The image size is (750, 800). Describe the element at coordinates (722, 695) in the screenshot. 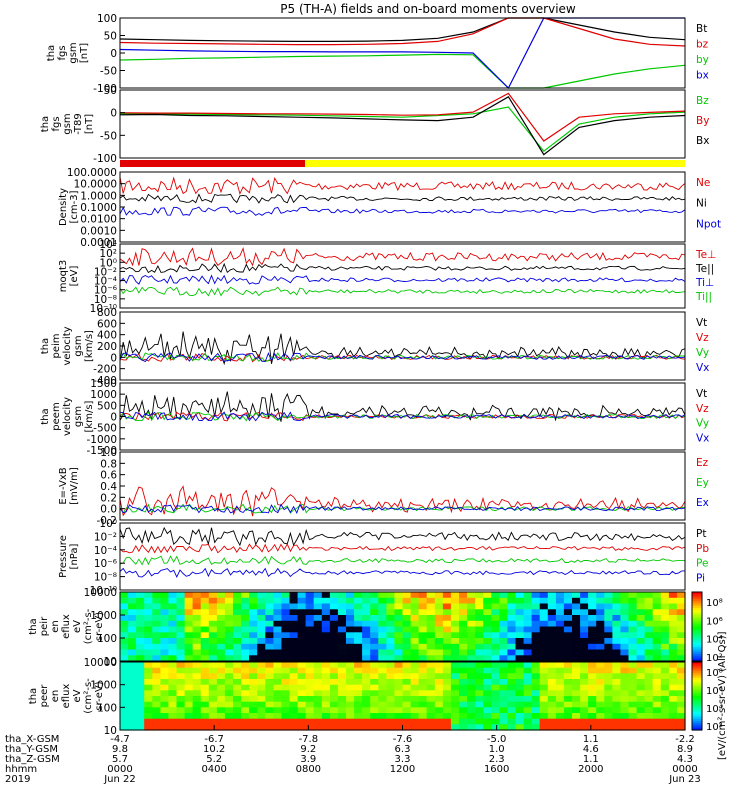

I see `colorbar-label: [eV/(cm²-s-sr-eV) (All Qs)]` at that location.